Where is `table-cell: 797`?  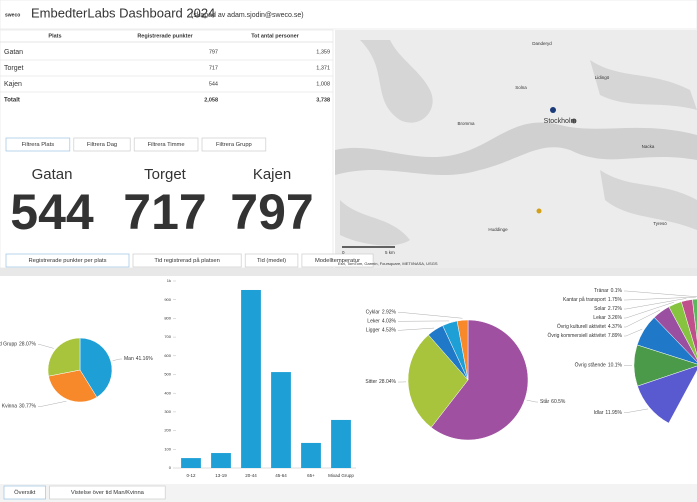
table-cell: 797 is located at coordinates (213, 52).